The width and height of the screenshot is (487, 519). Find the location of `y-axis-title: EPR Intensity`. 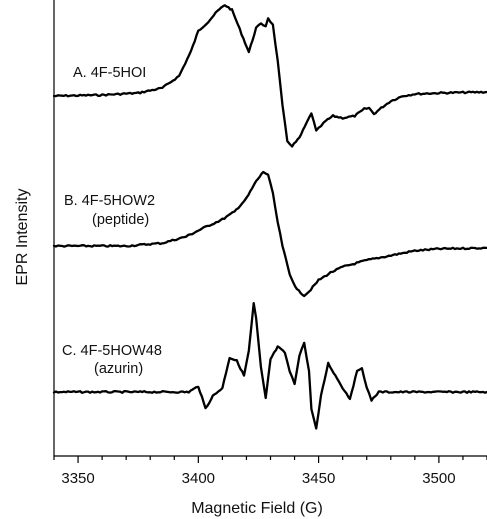

y-axis-title: EPR Intensity is located at coordinates (22, 237).